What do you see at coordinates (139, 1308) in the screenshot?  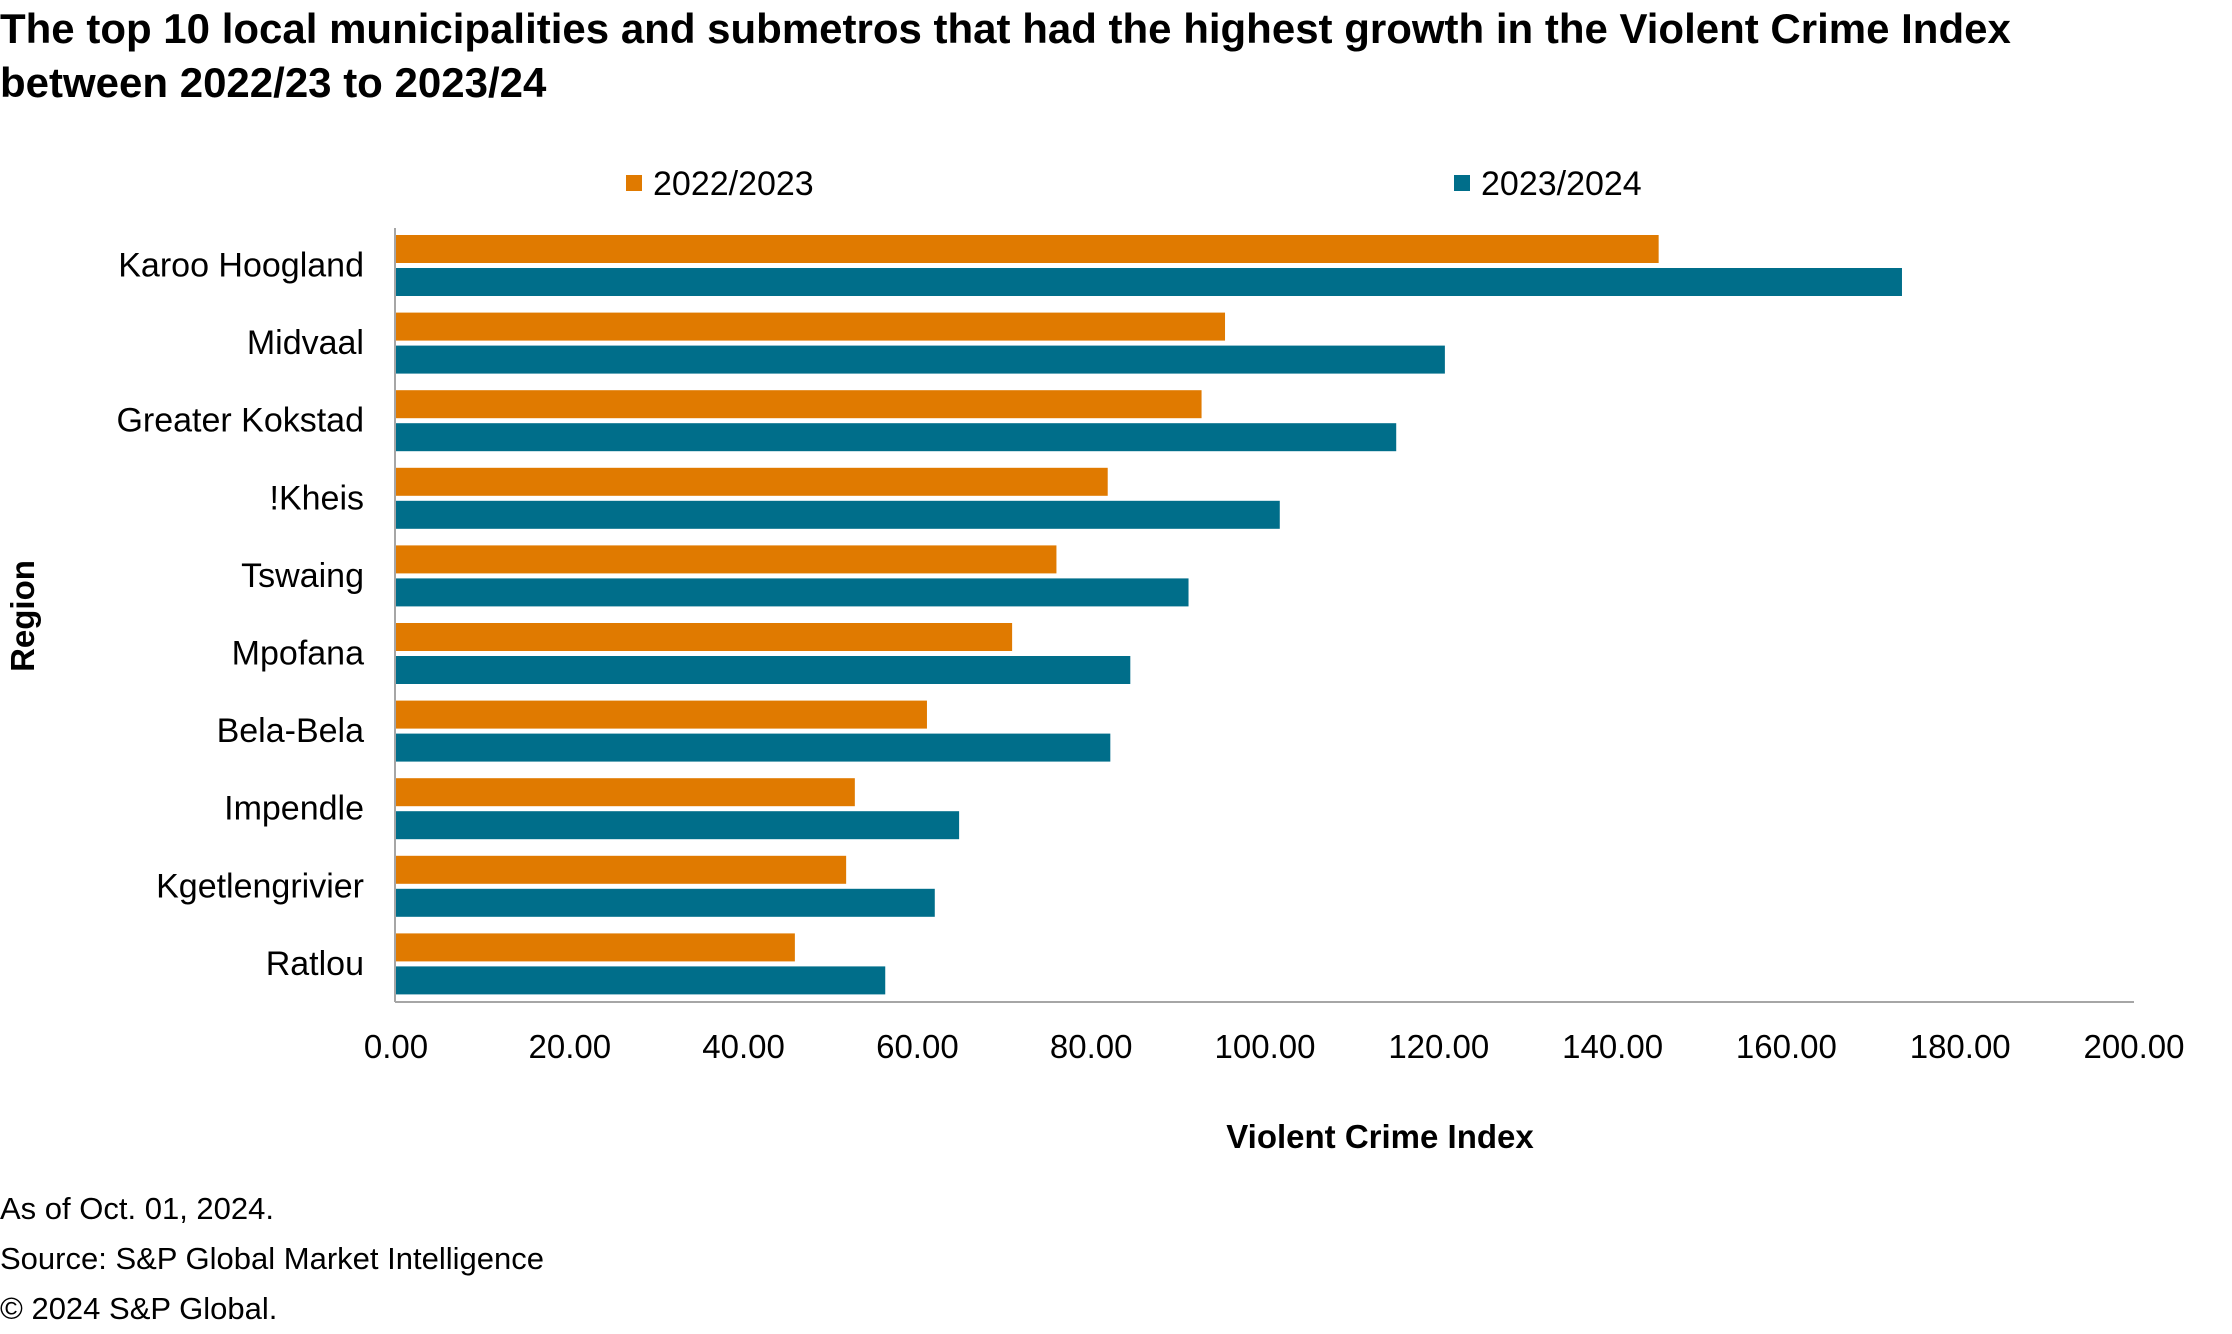 I see `footnote-copyright: © 2024 S&P Global.` at bounding box center [139, 1308].